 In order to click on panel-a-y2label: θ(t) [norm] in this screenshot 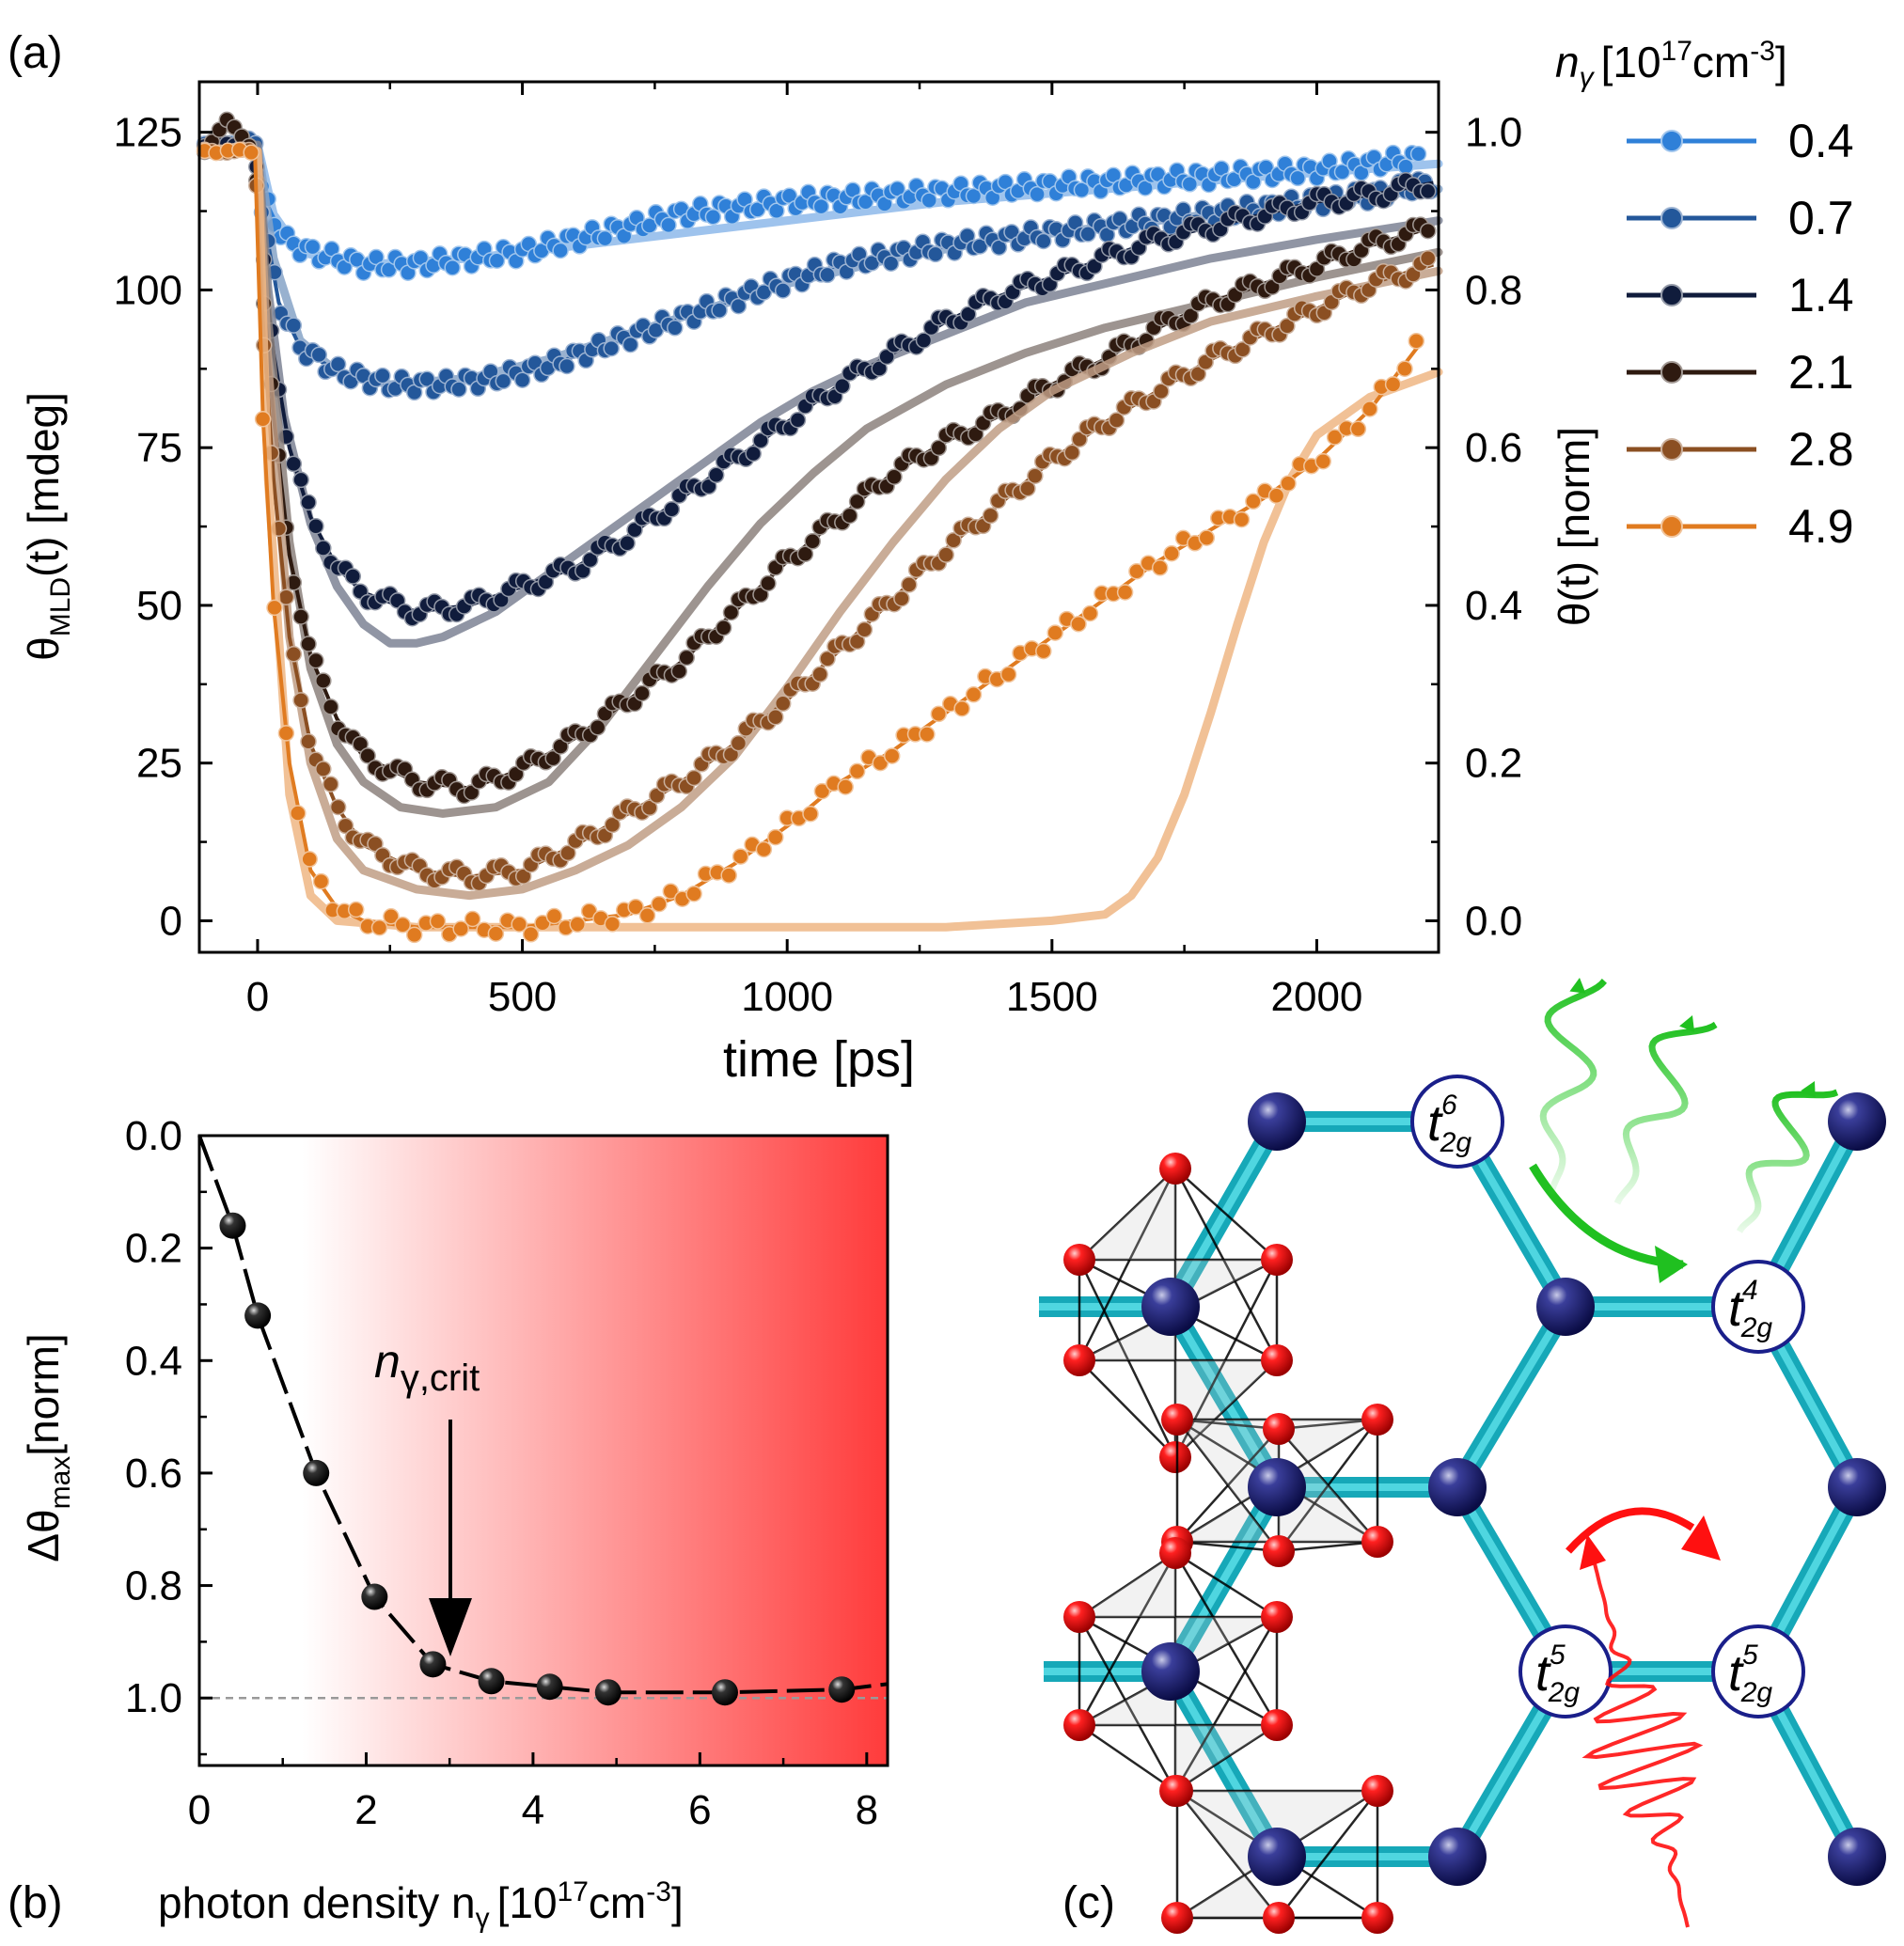, I will do `click(1574, 526)`.